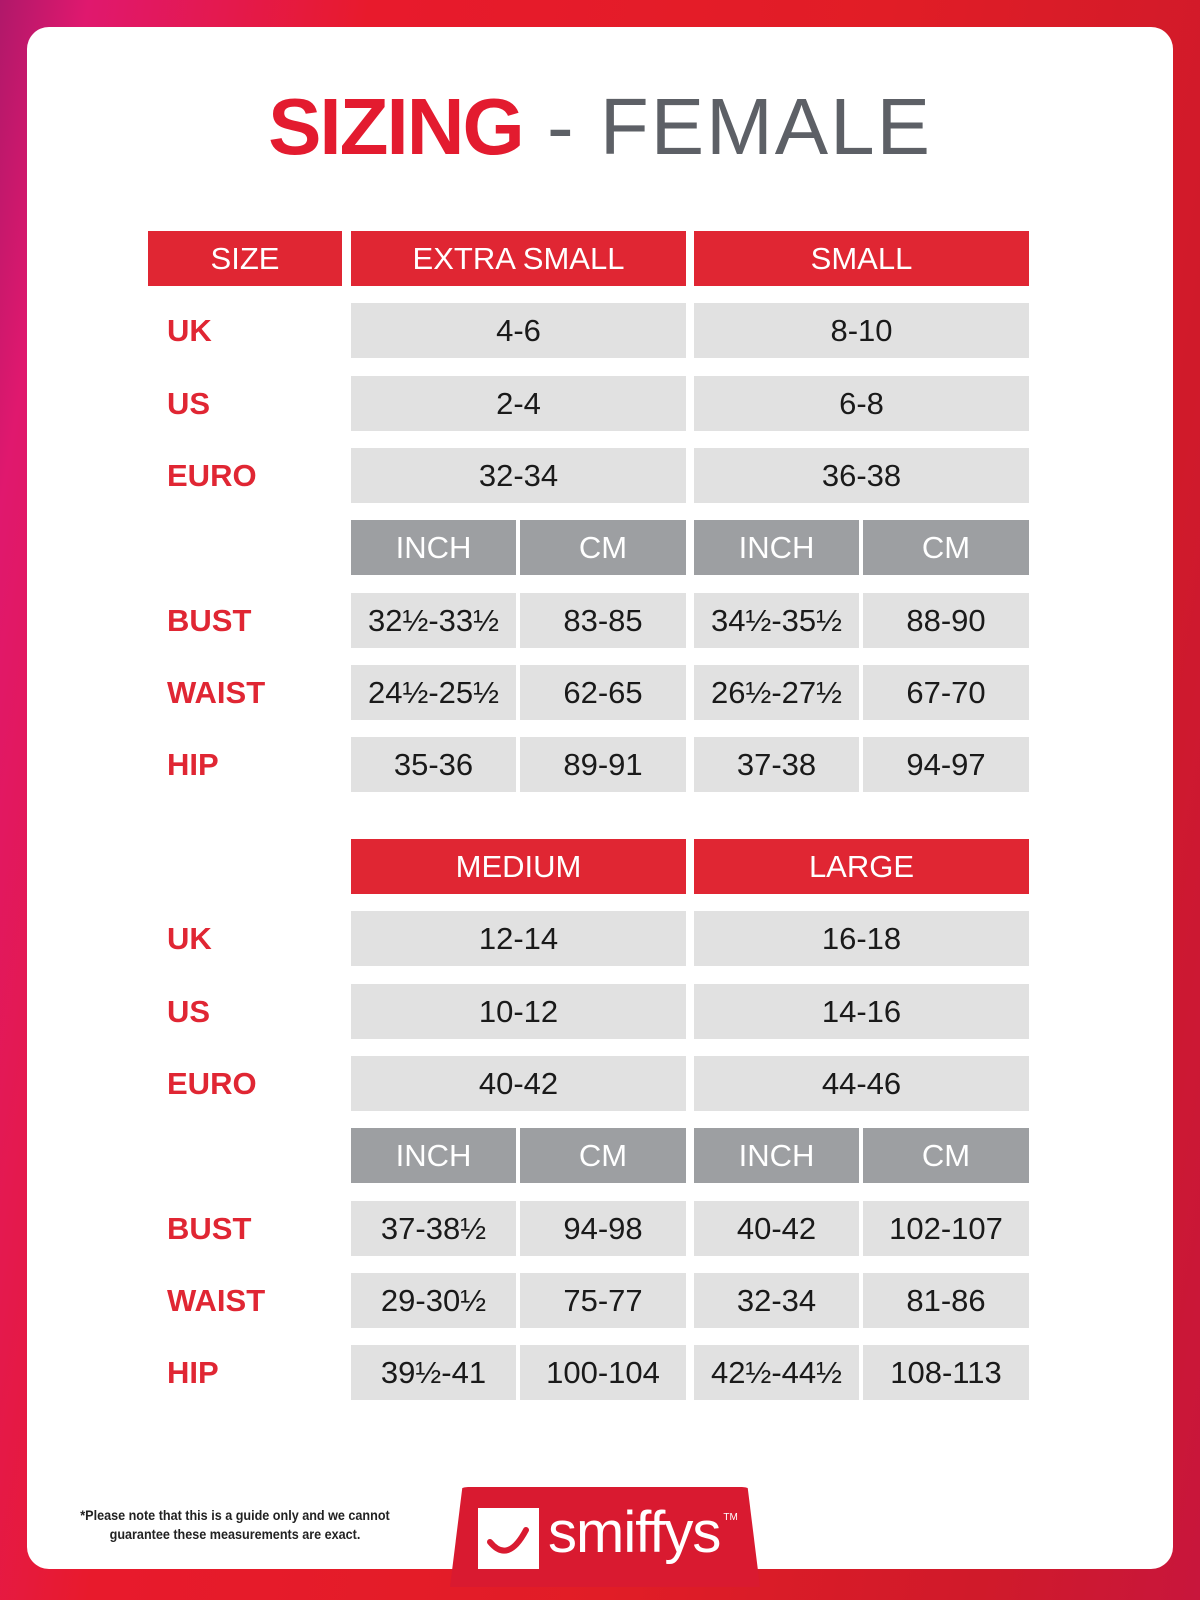 Image resolution: width=1200 pixels, height=1600 pixels. What do you see at coordinates (776, 692) in the screenshot?
I see `measurement-waist-inch: 26½-27½` at bounding box center [776, 692].